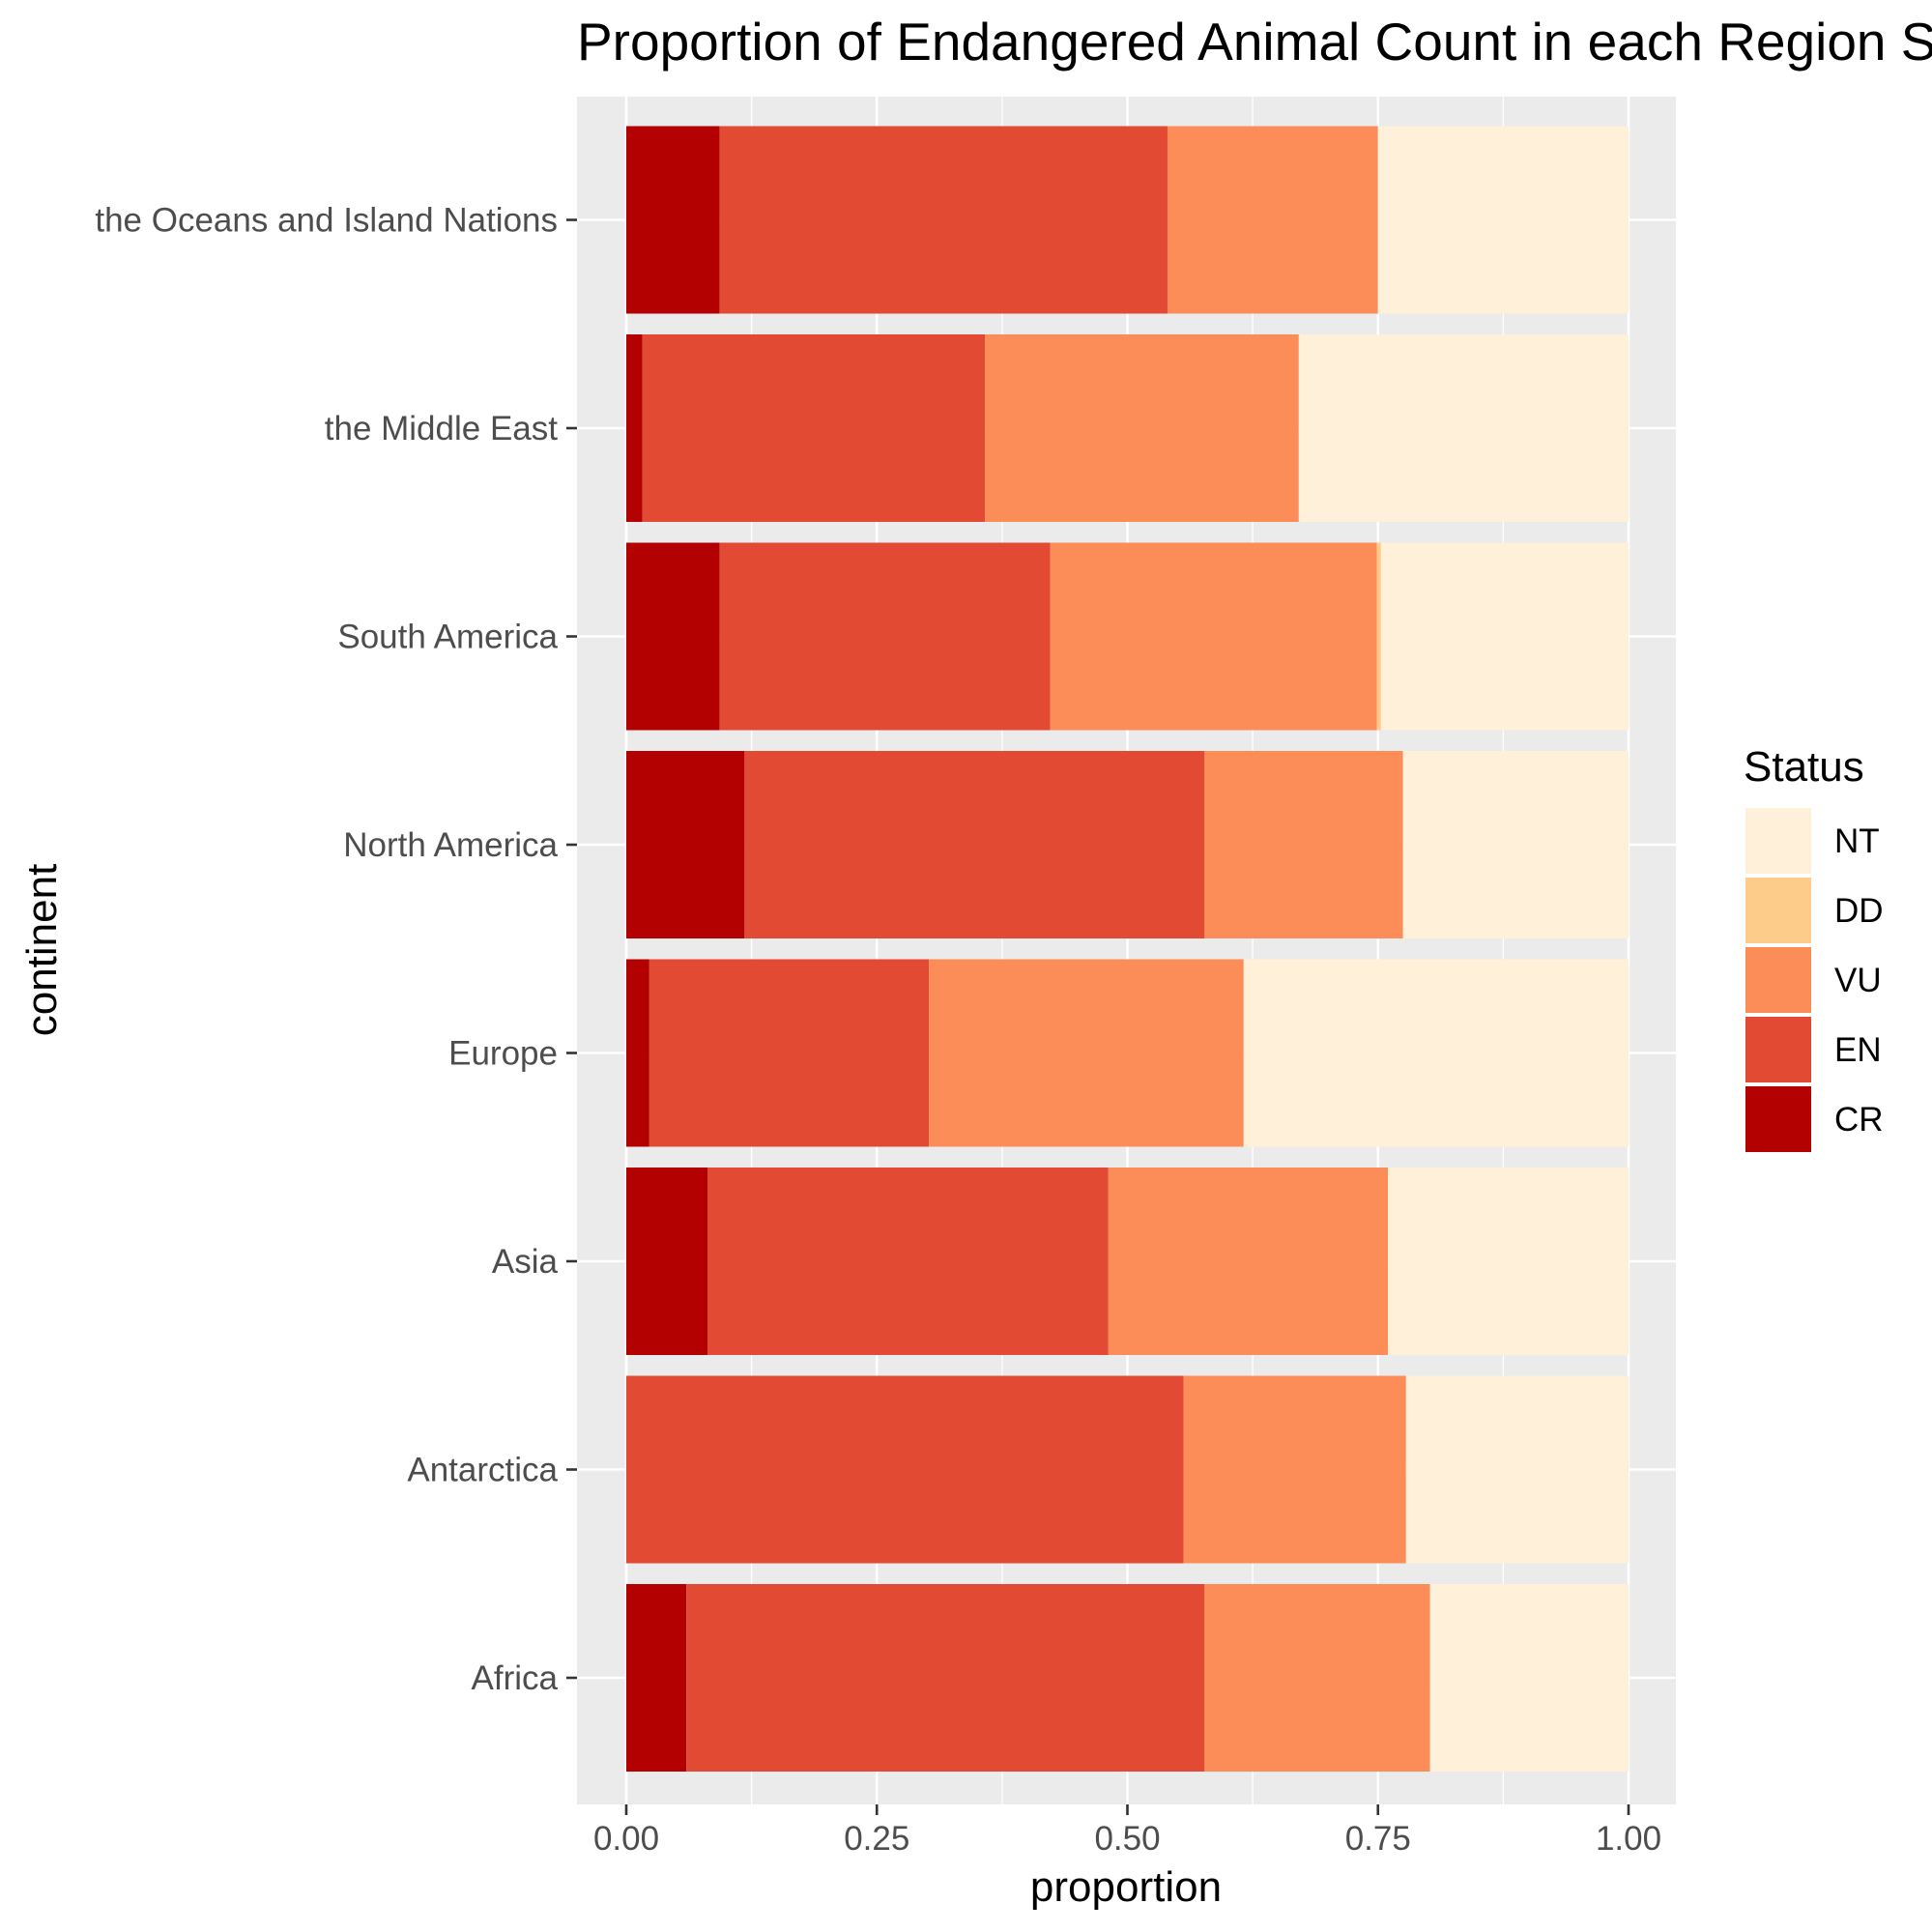 This screenshot has width=1932, height=1932. Describe the element at coordinates (876, 1839) in the screenshot. I see `x-tick-label: 0.25` at that location.